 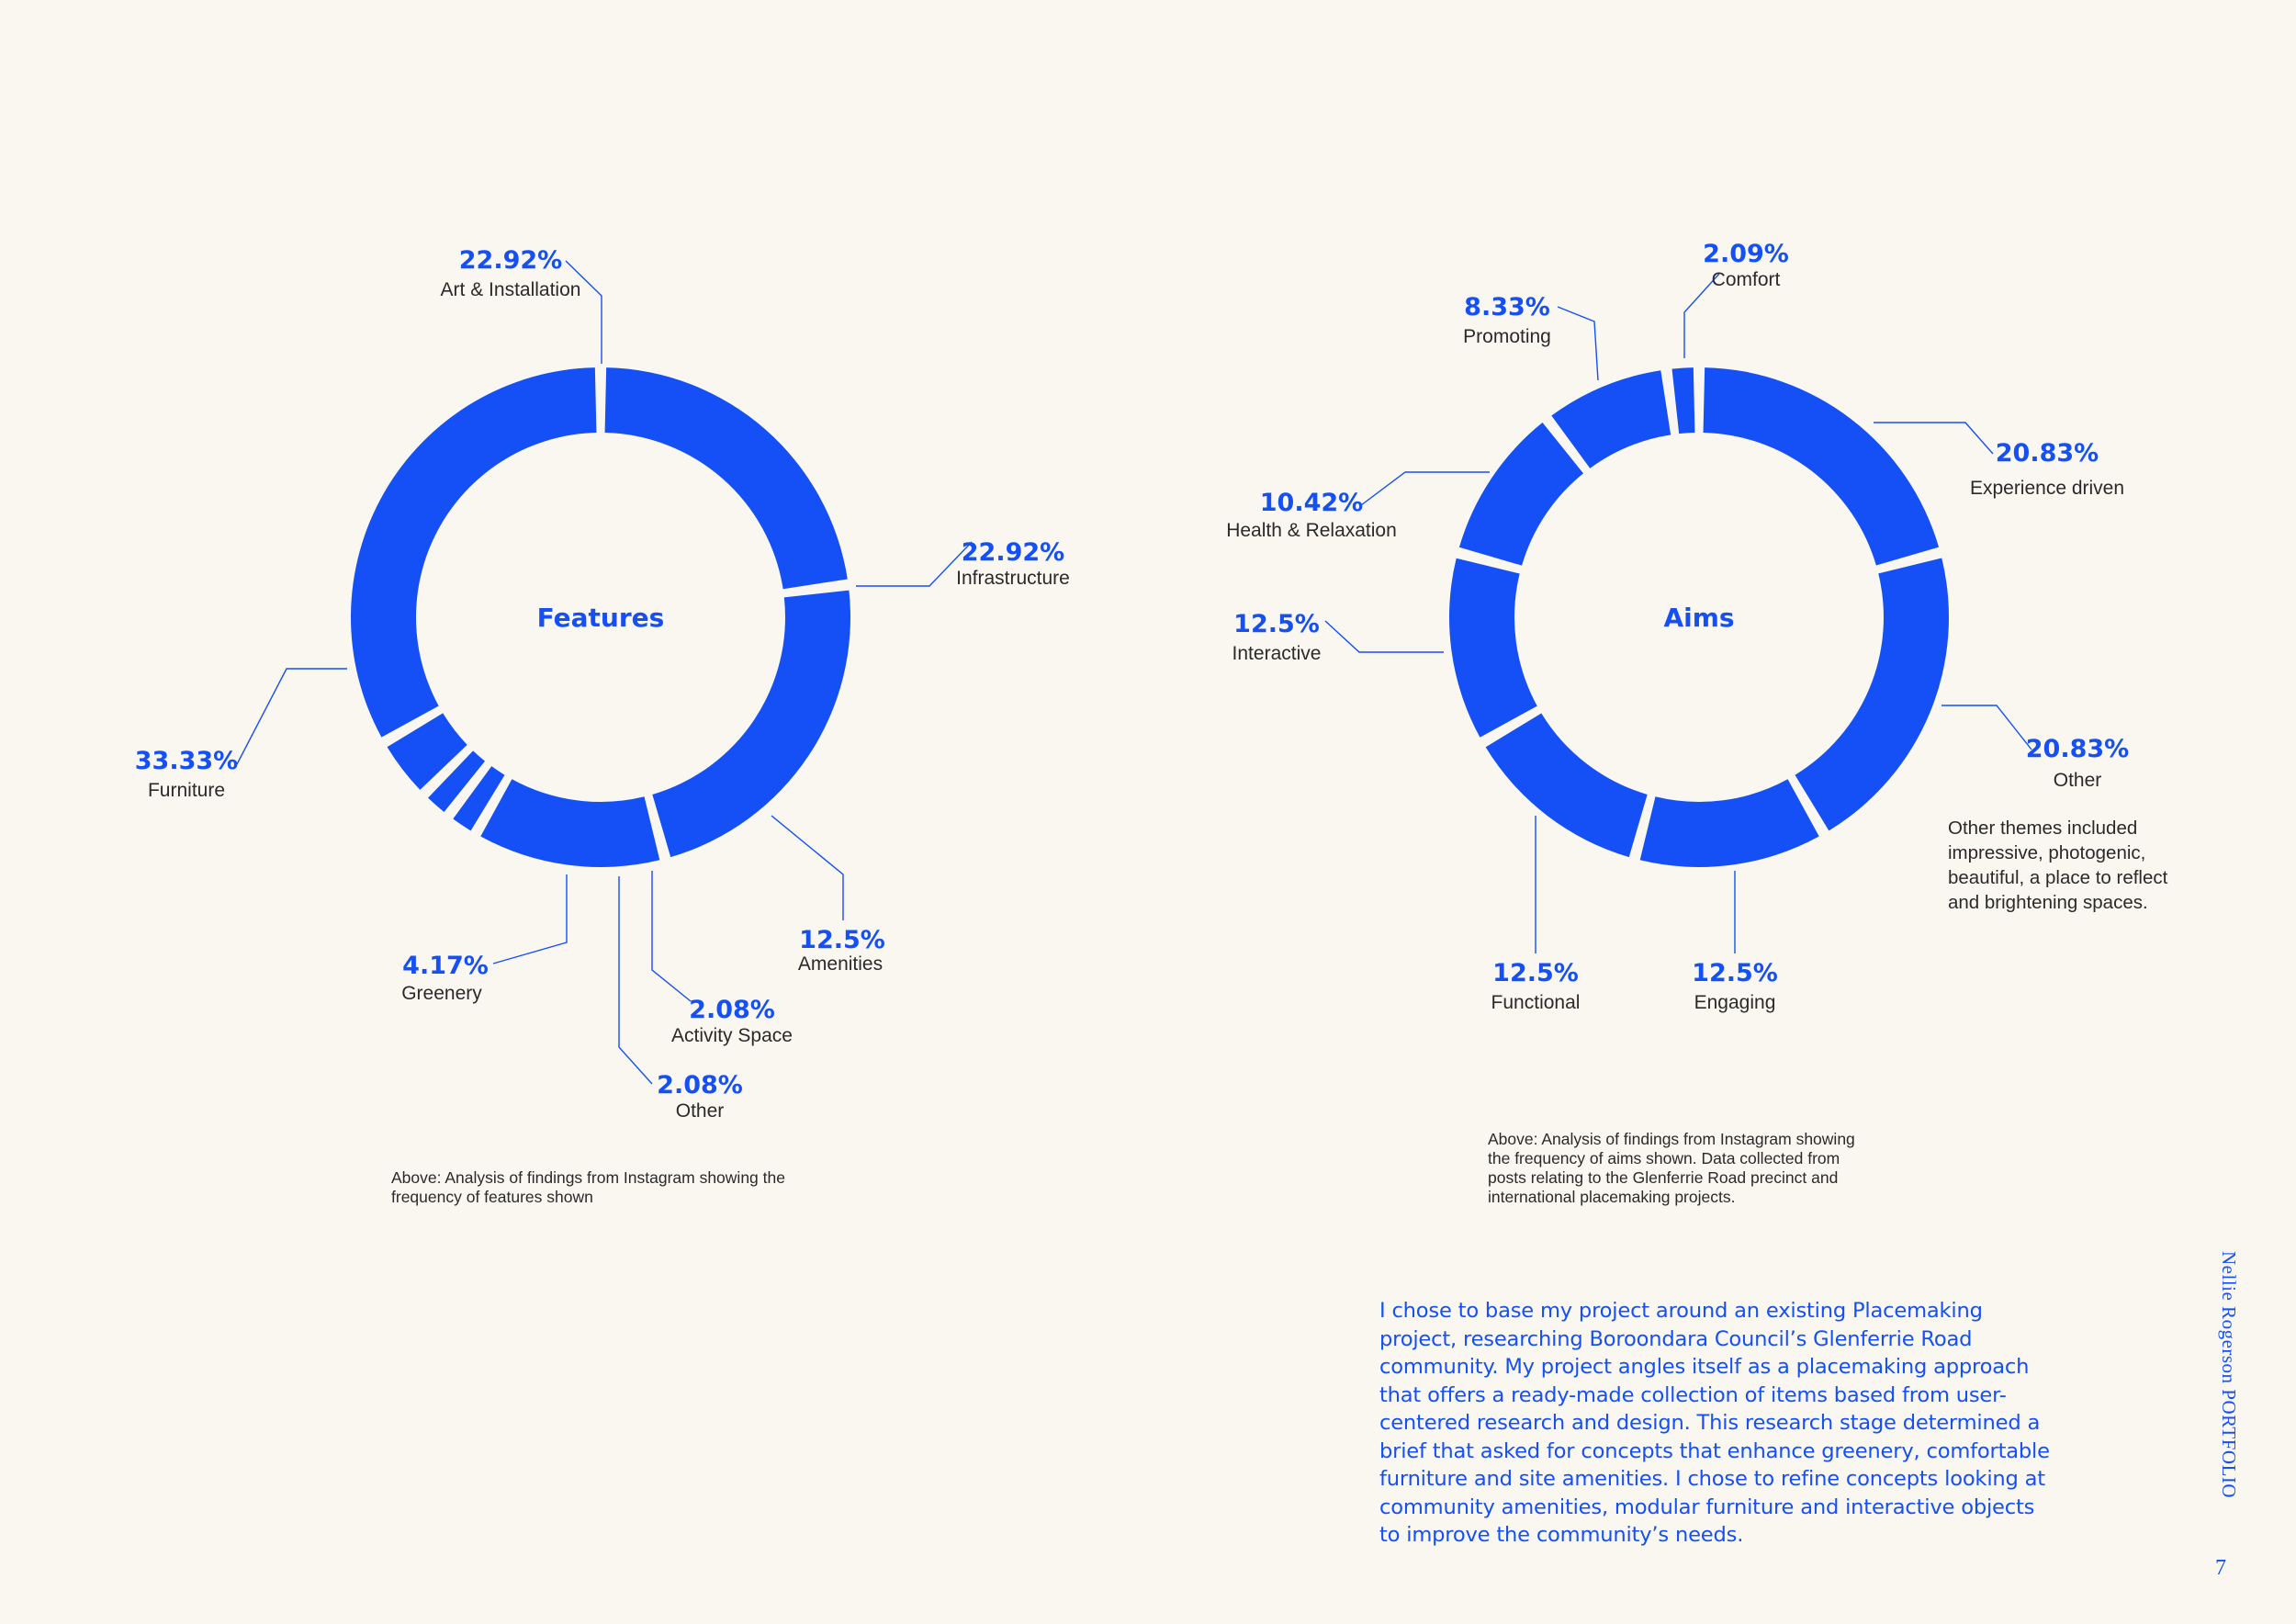 What do you see at coordinates (700, 1085) in the screenshot?
I see `value-label-other: 2.08%` at bounding box center [700, 1085].